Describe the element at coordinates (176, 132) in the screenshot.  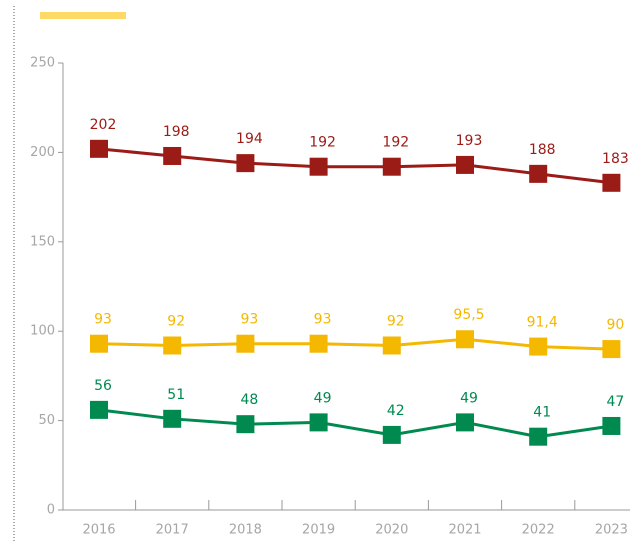
I see `data-label: 198` at that location.